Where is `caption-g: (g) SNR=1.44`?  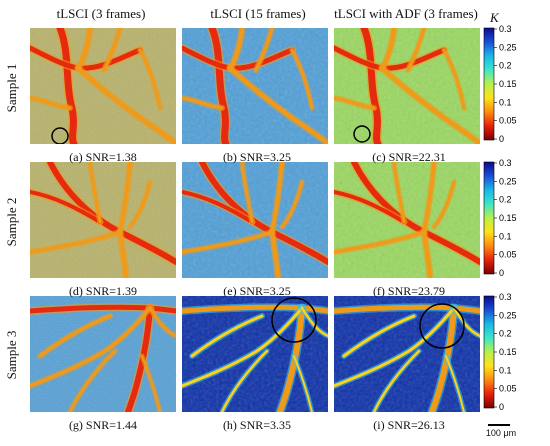
caption-g: (g) SNR=1.44 is located at coordinates (103, 425).